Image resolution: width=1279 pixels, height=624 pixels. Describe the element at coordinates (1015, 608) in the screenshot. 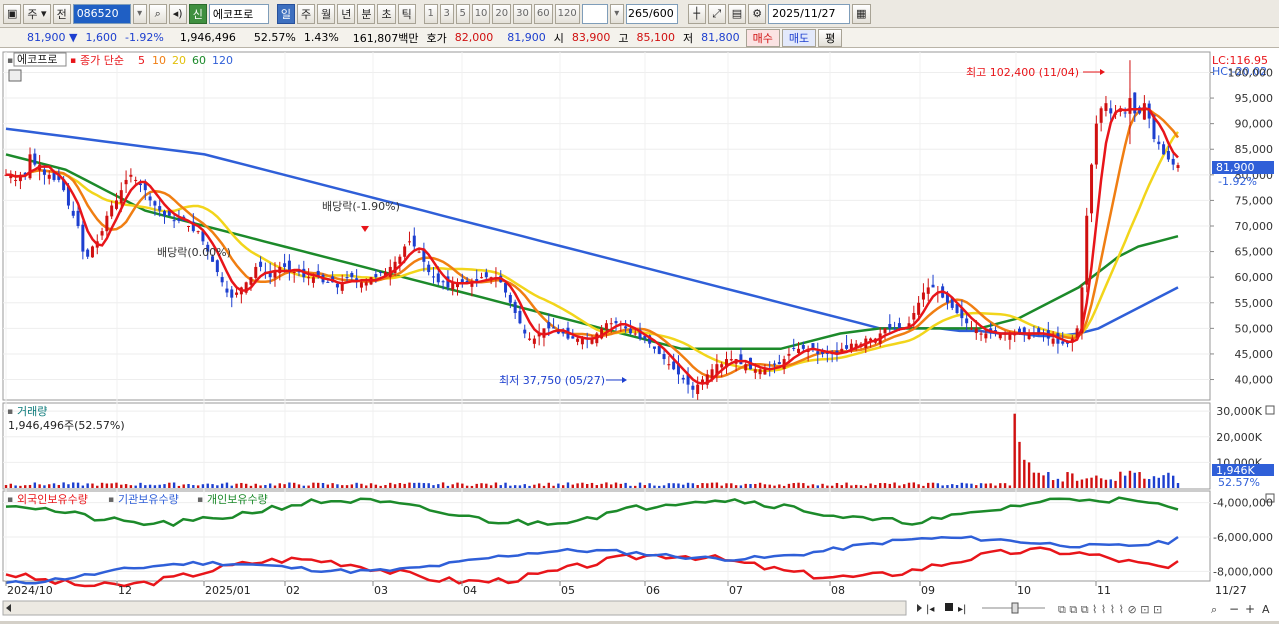

I see `zoom-slider-handle` at that location.